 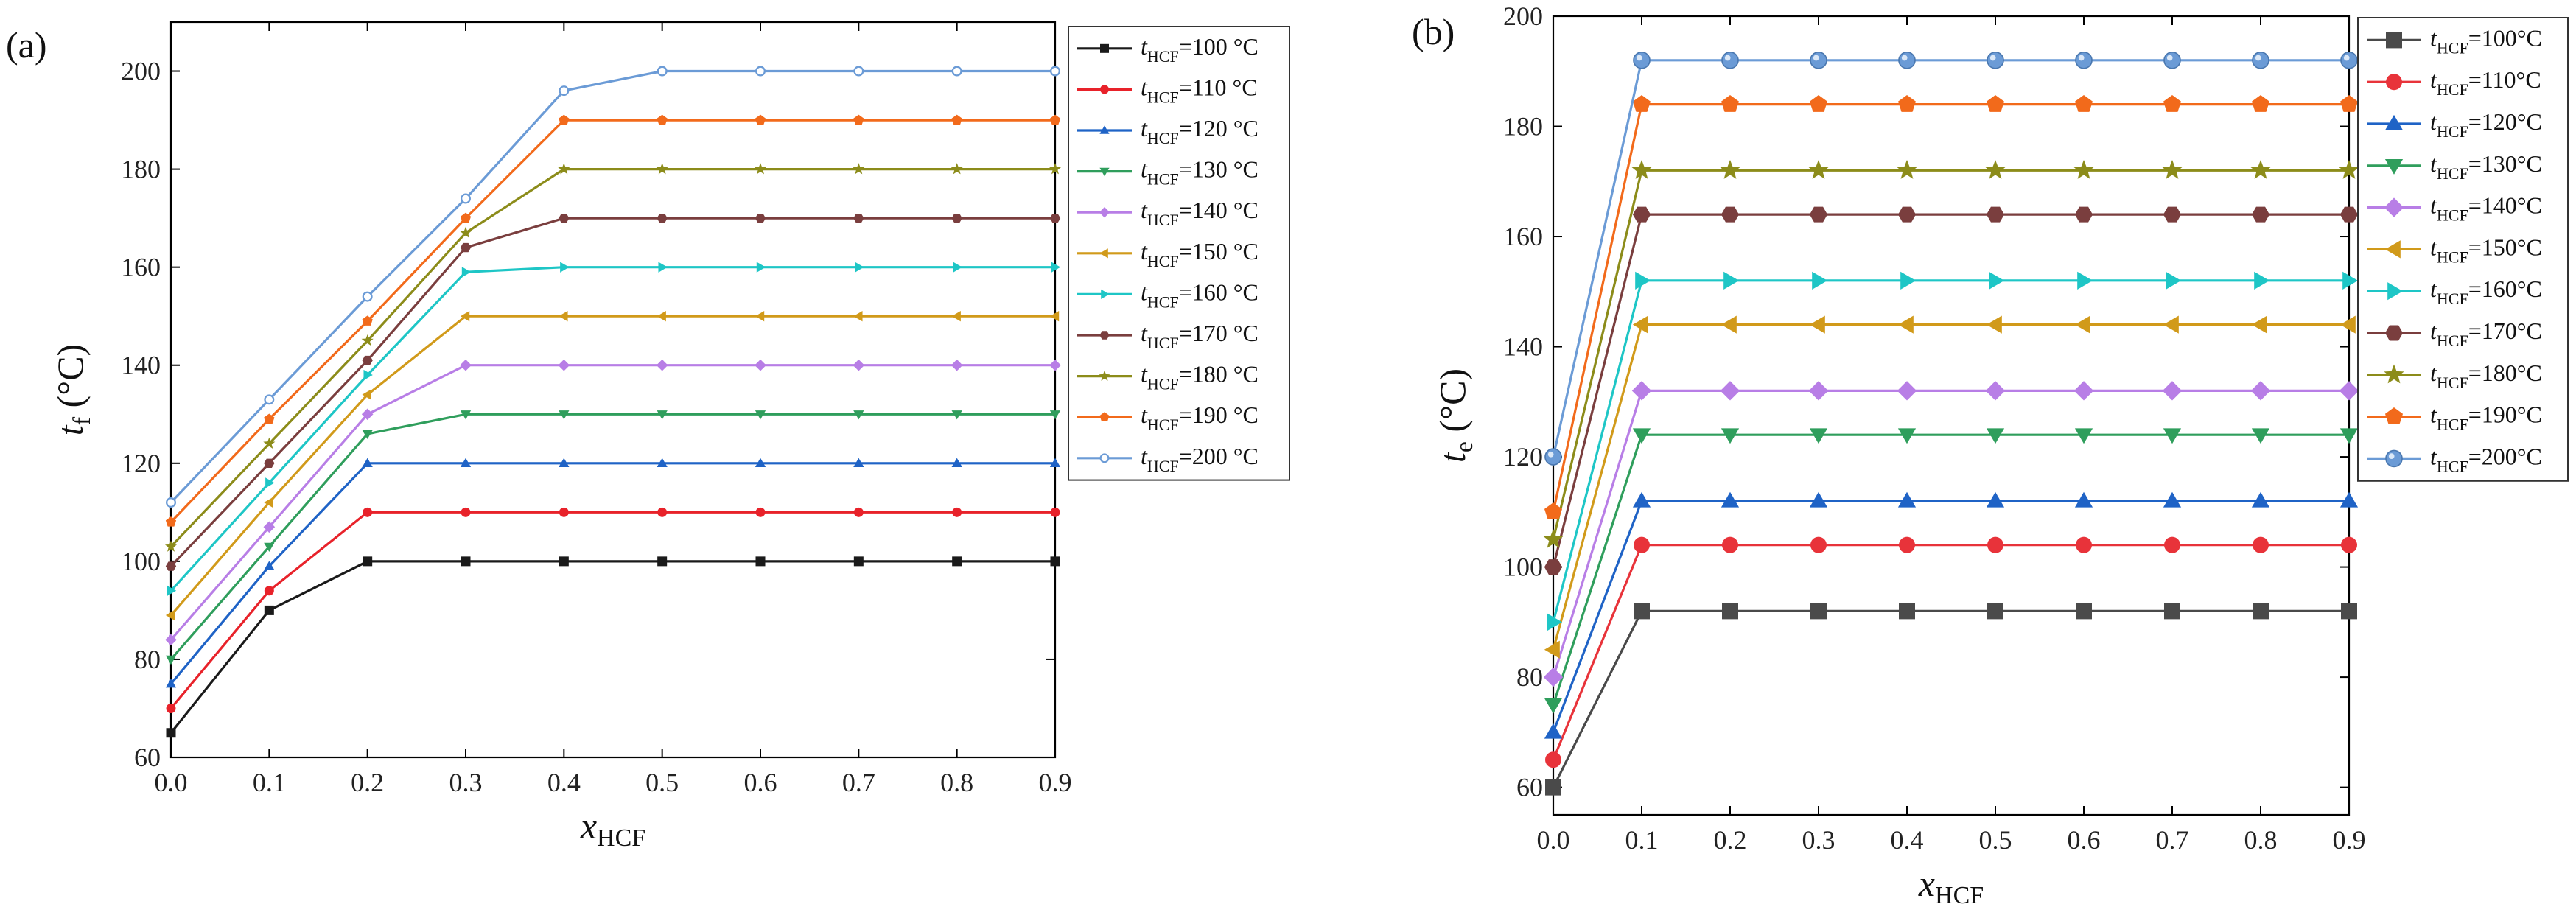 I want to click on legend-label: tHCF=170 °C, so click(x=1200, y=336).